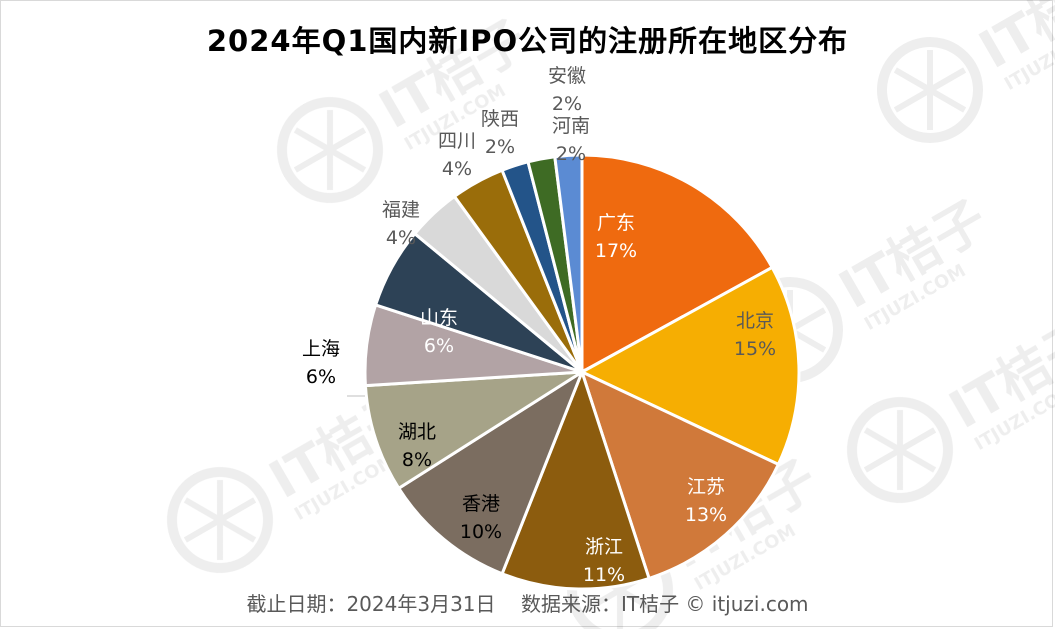 Image resolution: width=1055 pixels, height=629 pixels. What do you see at coordinates (755, 321) in the screenshot?
I see `slice-label-name: 北京` at bounding box center [755, 321].